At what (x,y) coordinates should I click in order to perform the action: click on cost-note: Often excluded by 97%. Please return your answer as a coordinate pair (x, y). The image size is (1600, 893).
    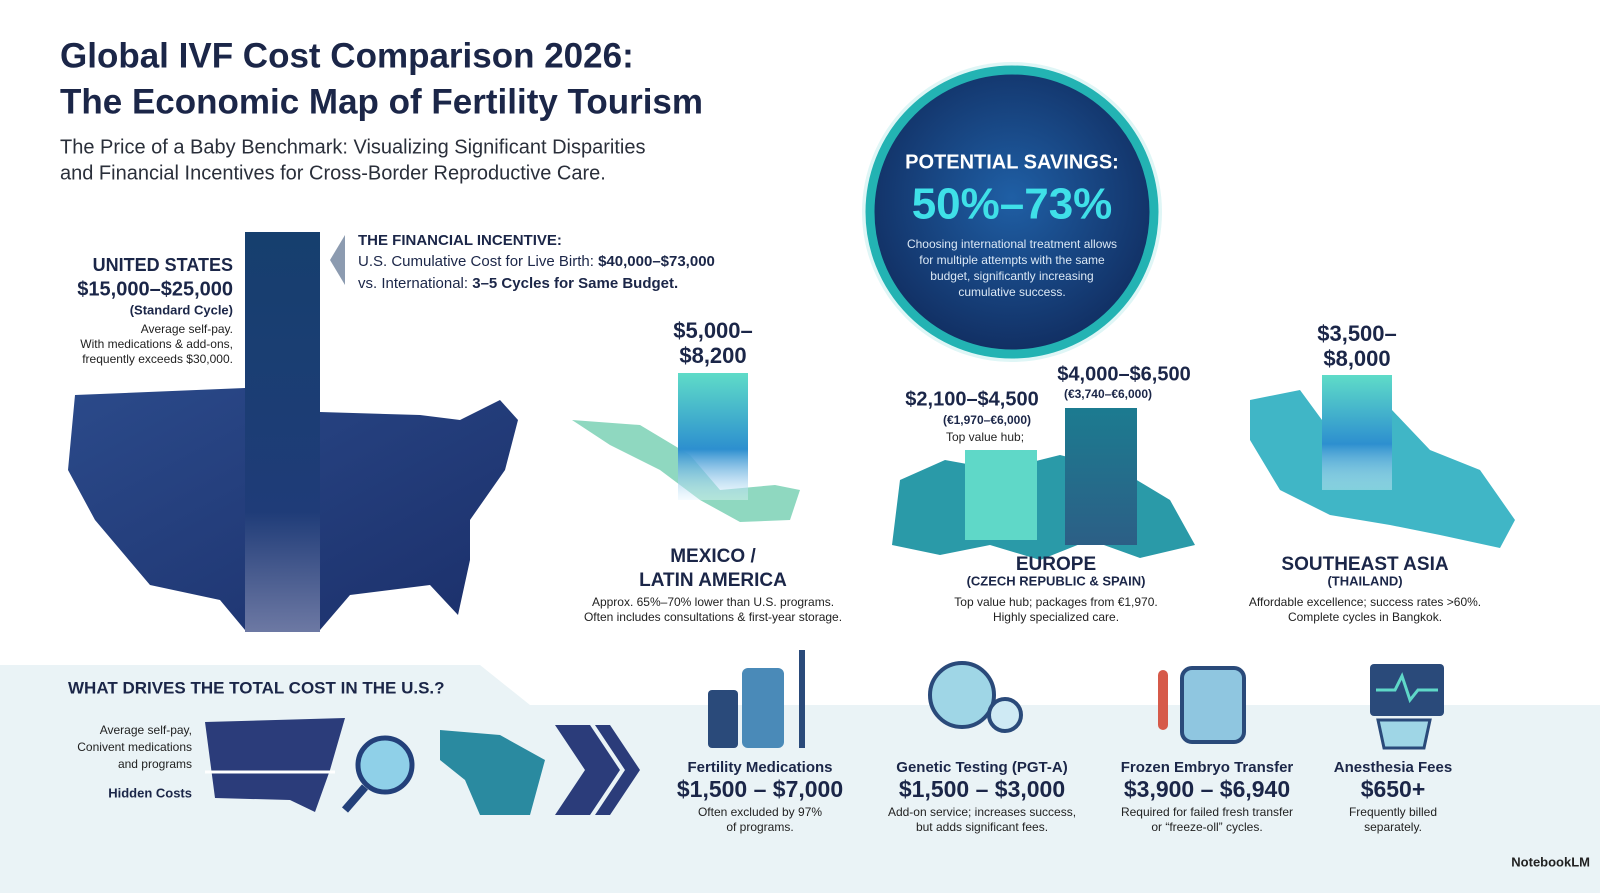
    Looking at the image, I should click on (760, 812).